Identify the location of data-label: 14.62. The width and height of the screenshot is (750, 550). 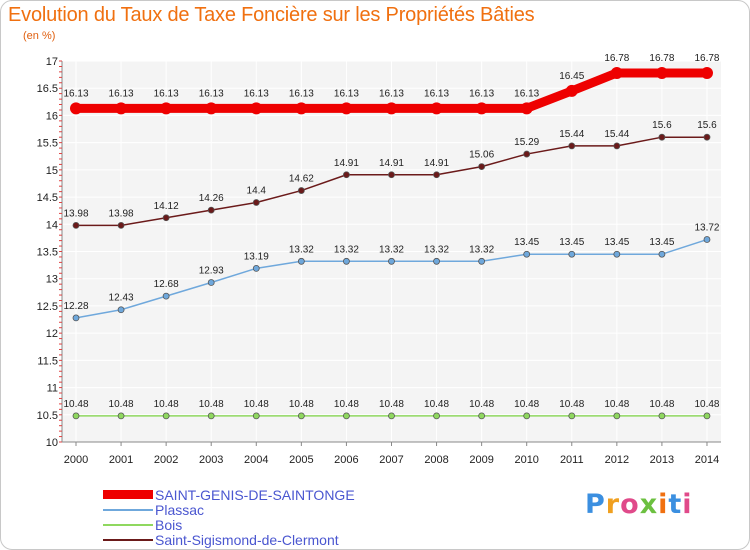
(301, 179).